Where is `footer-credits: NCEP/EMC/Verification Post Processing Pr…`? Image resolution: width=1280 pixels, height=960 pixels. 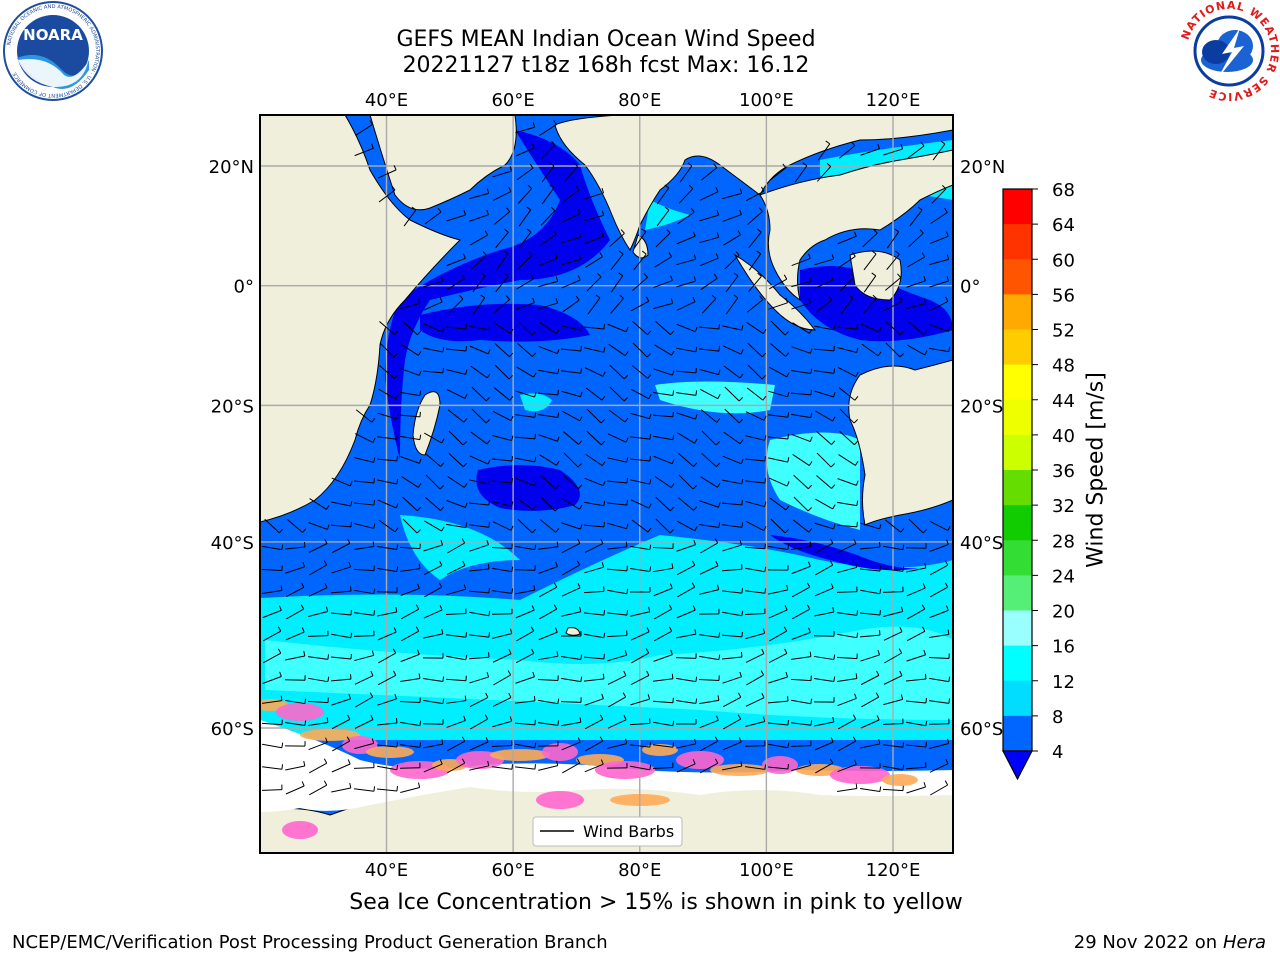
footer-credits: NCEP/EMC/Verification Post Processing Pr… is located at coordinates (310, 942).